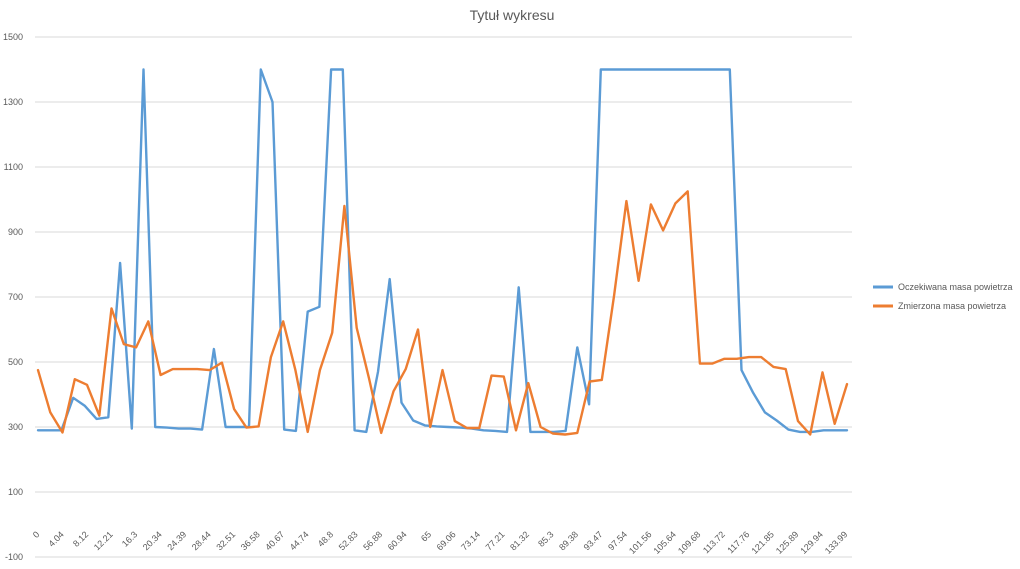 The height and width of the screenshot is (569, 1020). Describe the element at coordinates (519, 540) in the screenshot. I see `x-tick-label: 81.32` at that location.